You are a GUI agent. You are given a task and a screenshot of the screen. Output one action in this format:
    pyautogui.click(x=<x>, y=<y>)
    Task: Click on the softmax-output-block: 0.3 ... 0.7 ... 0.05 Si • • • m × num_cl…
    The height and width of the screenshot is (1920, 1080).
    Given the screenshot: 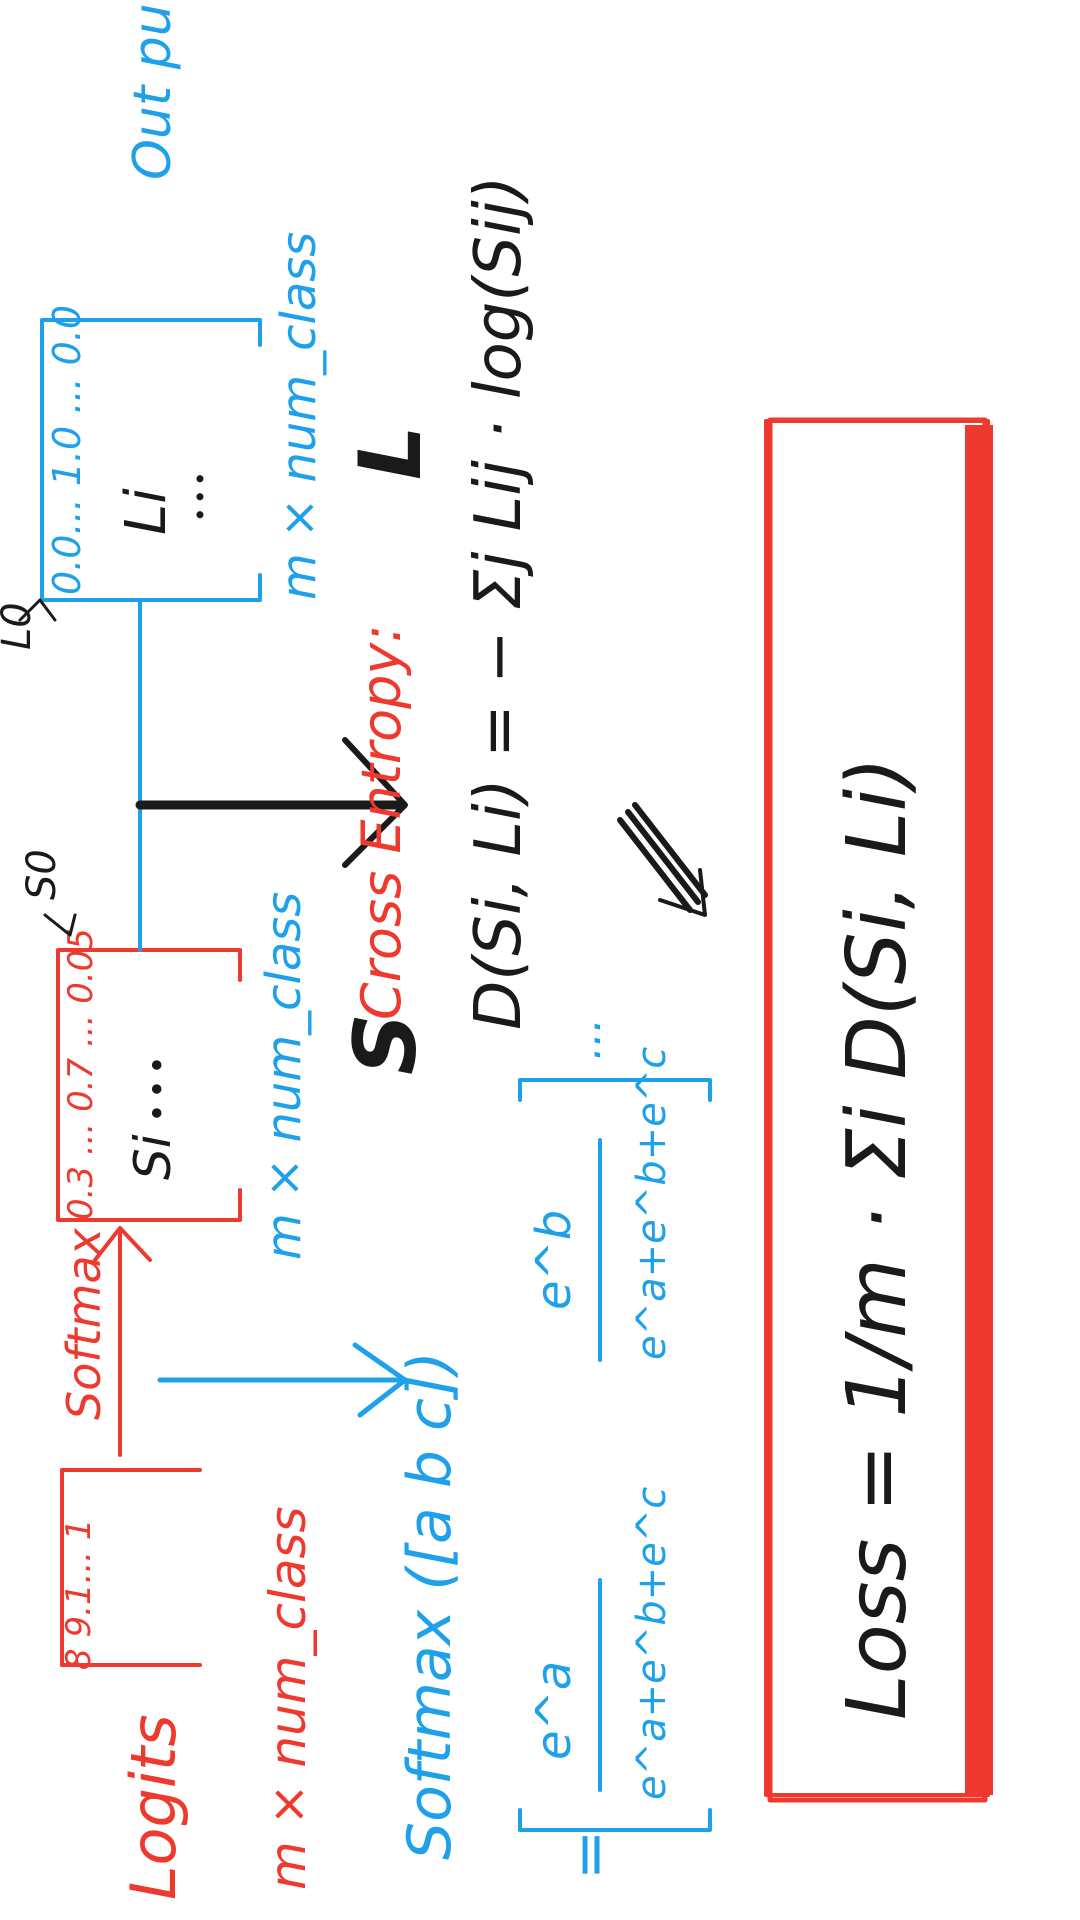 What is the action you would take?
    pyautogui.click(x=227, y=1054)
    